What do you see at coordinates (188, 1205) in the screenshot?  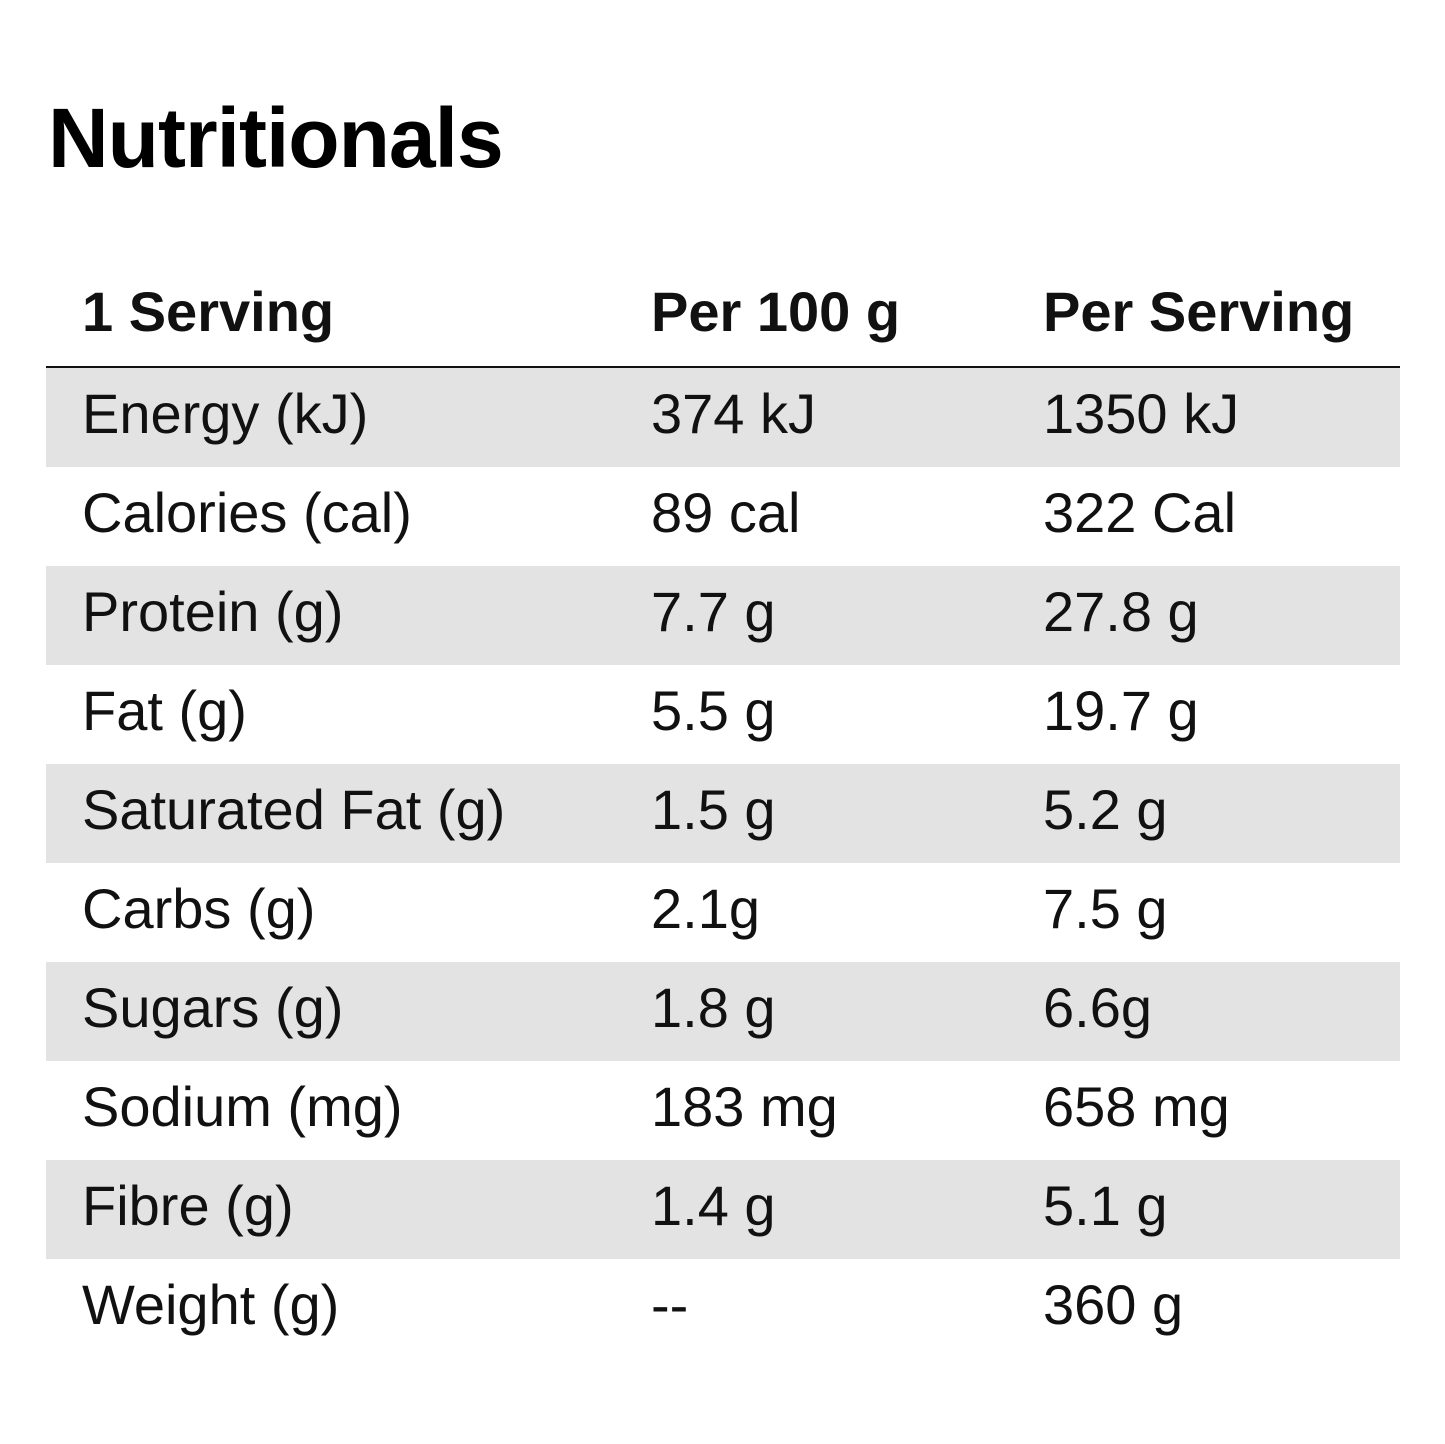 I see `row-label: Fibre (g)` at bounding box center [188, 1205].